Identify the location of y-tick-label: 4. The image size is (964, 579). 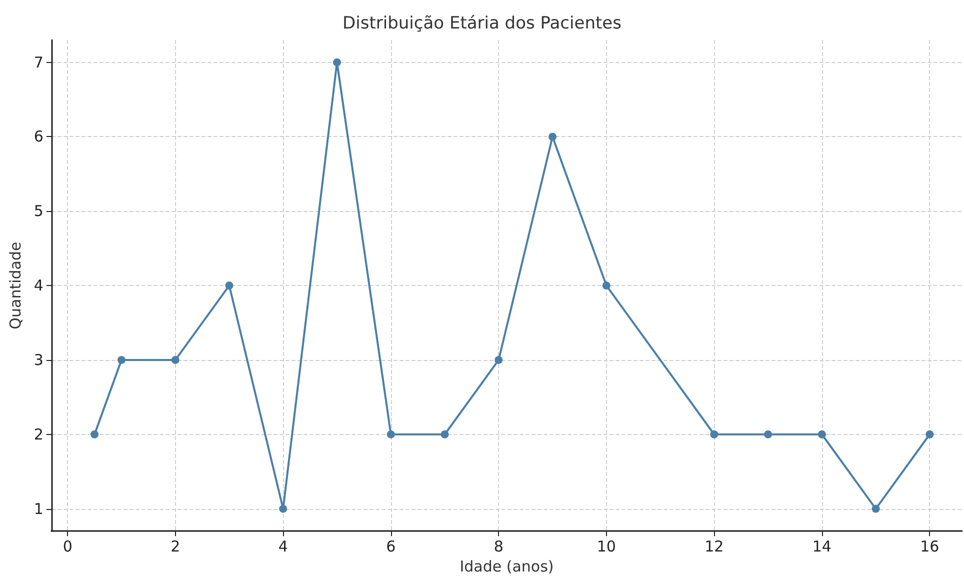
(39, 285).